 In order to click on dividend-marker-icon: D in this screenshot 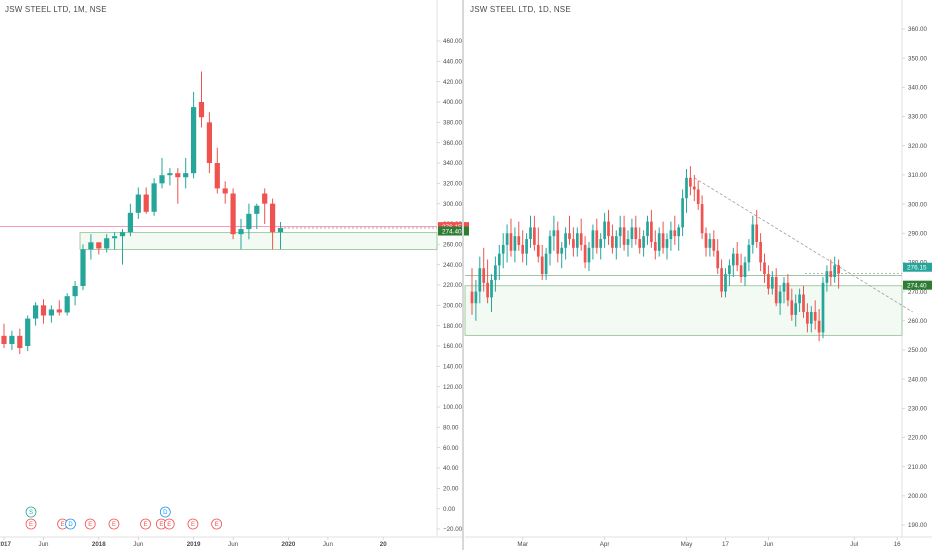, I will do `click(70, 524)`.